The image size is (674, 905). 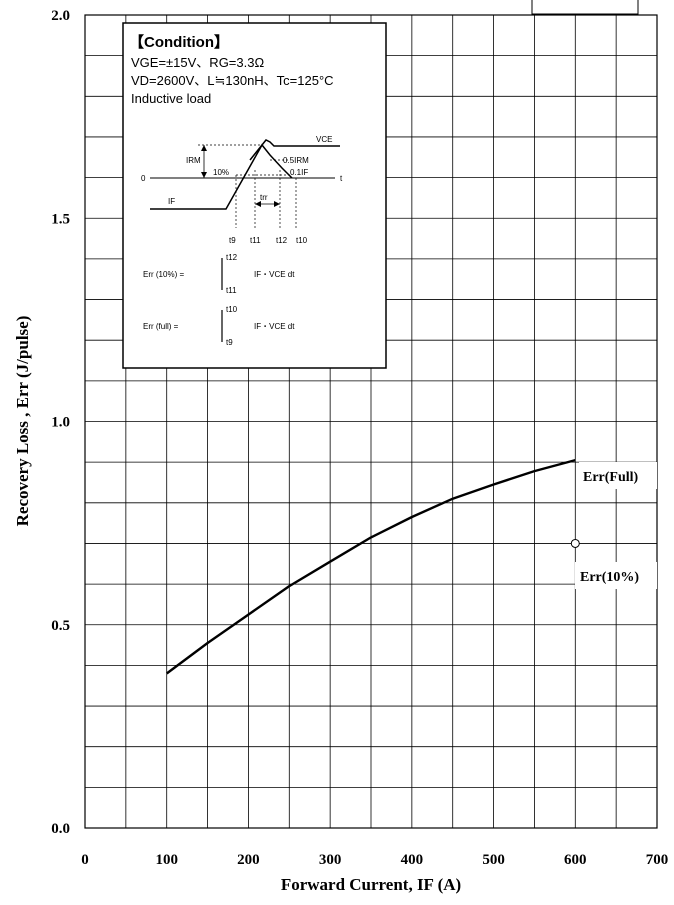 What do you see at coordinates (231, 290) in the screenshot?
I see `eq1-lower: t11` at bounding box center [231, 290].